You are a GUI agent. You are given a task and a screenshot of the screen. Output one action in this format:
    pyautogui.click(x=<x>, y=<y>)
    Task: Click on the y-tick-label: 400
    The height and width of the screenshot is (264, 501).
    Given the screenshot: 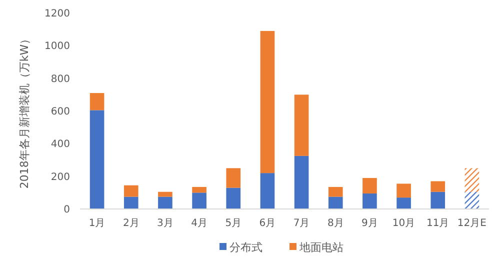 What is the action you would take?
    pyautogui.click(x=60, y=144)
    